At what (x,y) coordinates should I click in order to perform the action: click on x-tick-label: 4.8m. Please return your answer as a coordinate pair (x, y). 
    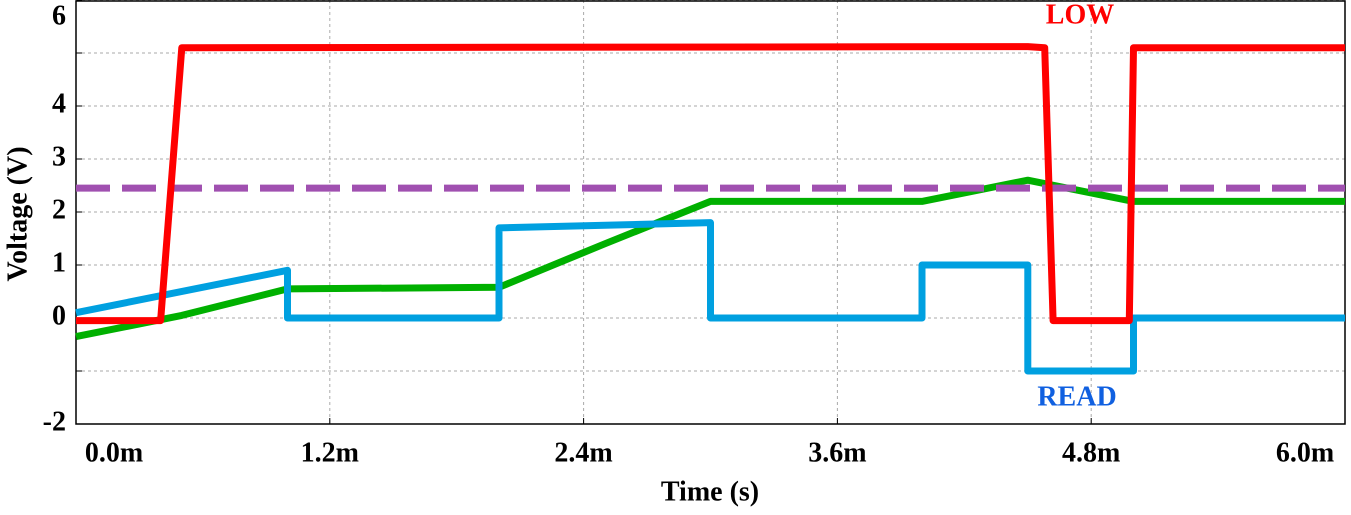
    Looking at the image, I should click on (1091, 452).